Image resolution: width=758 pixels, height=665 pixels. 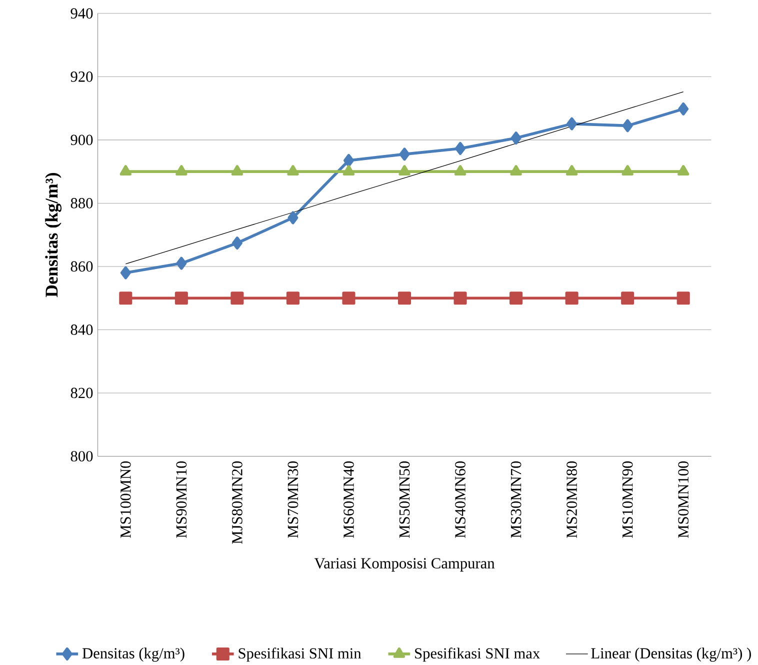 What do you see at coordinates (237, 502) in the screenshot?
I see `x-tick-label: MJS80MN20` at bounding box center [237, 502].